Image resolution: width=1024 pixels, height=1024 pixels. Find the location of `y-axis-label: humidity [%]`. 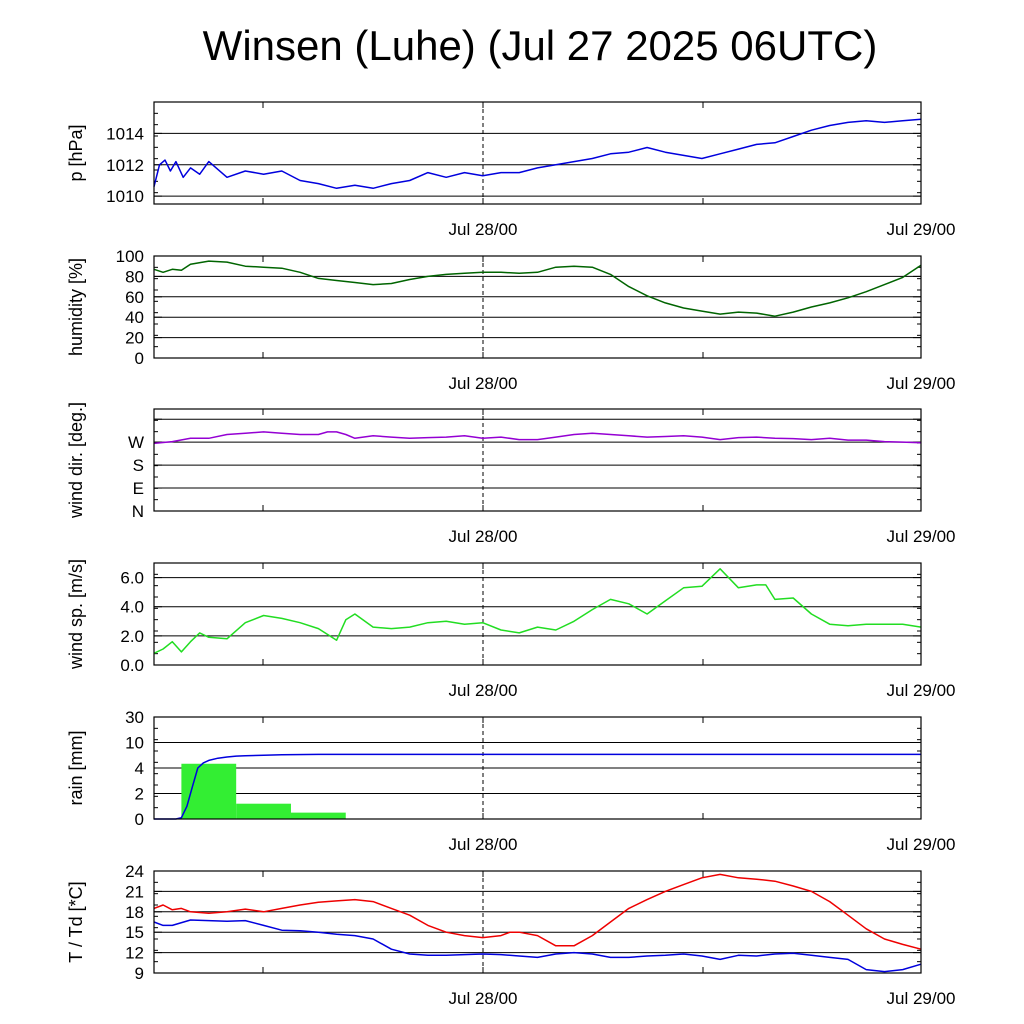

y-axis-label: humidity [%] is located at coordinates (76, 307).